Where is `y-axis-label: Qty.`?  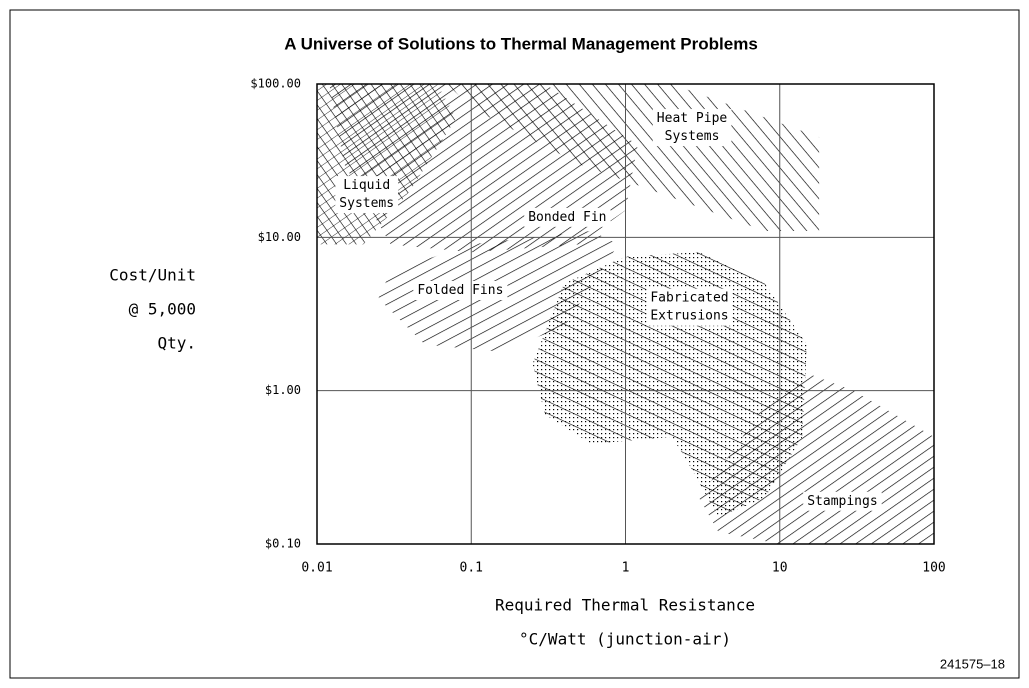 y-axis-label: Qty. is located at coordinates (176, 343).